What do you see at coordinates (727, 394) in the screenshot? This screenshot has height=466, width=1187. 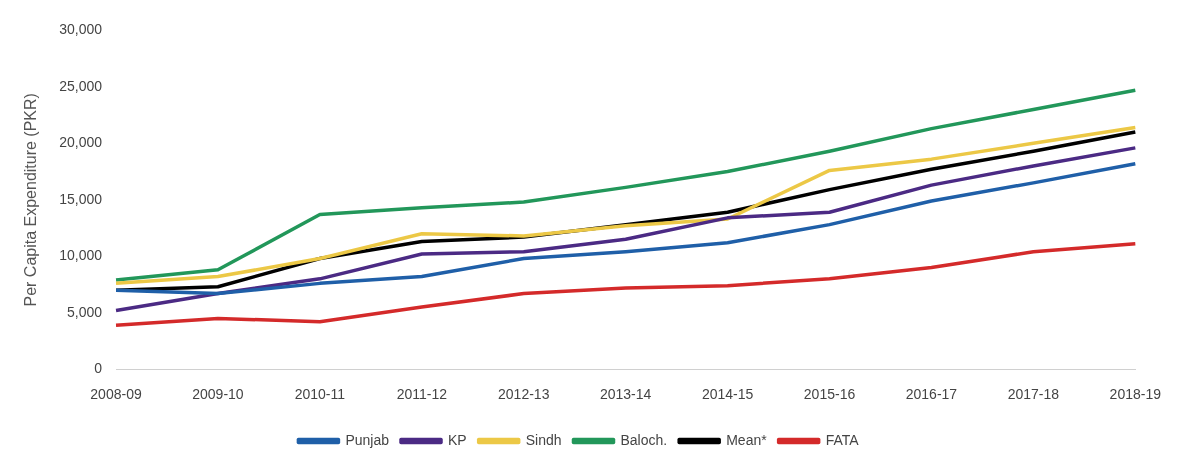 I see `x-tick-label: 2014-15` at bounding box center [727, 394].